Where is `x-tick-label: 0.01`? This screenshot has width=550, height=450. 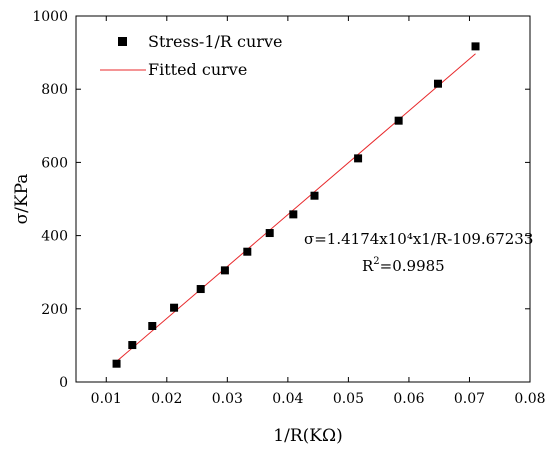
x-tick-label: 0.01 is located at coordinates (106, 399).